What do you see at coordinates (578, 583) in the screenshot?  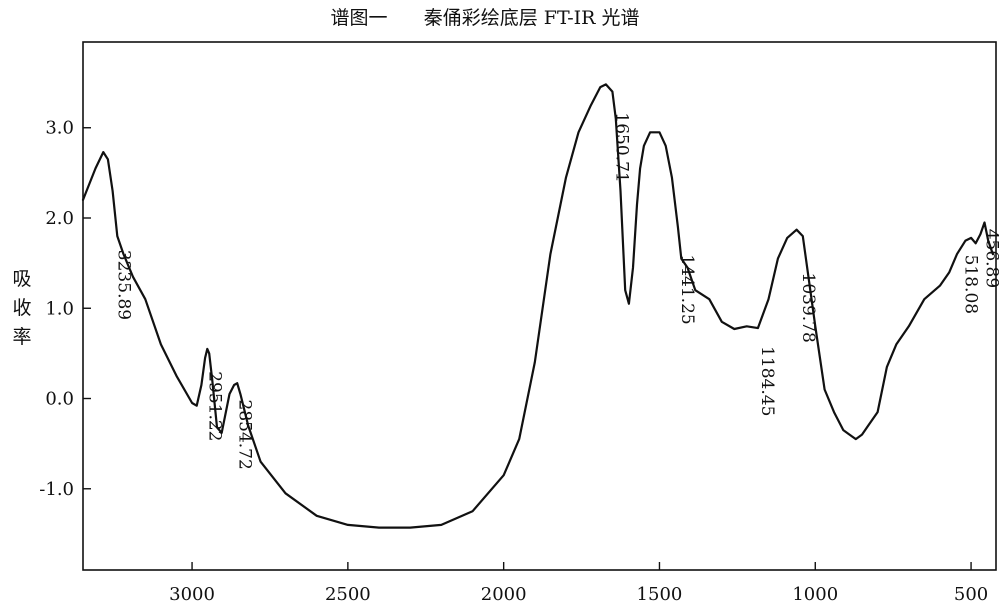 I see `x-axis: 3000 2500 2000 1500 1000 500` at bounding box center [578, 583].